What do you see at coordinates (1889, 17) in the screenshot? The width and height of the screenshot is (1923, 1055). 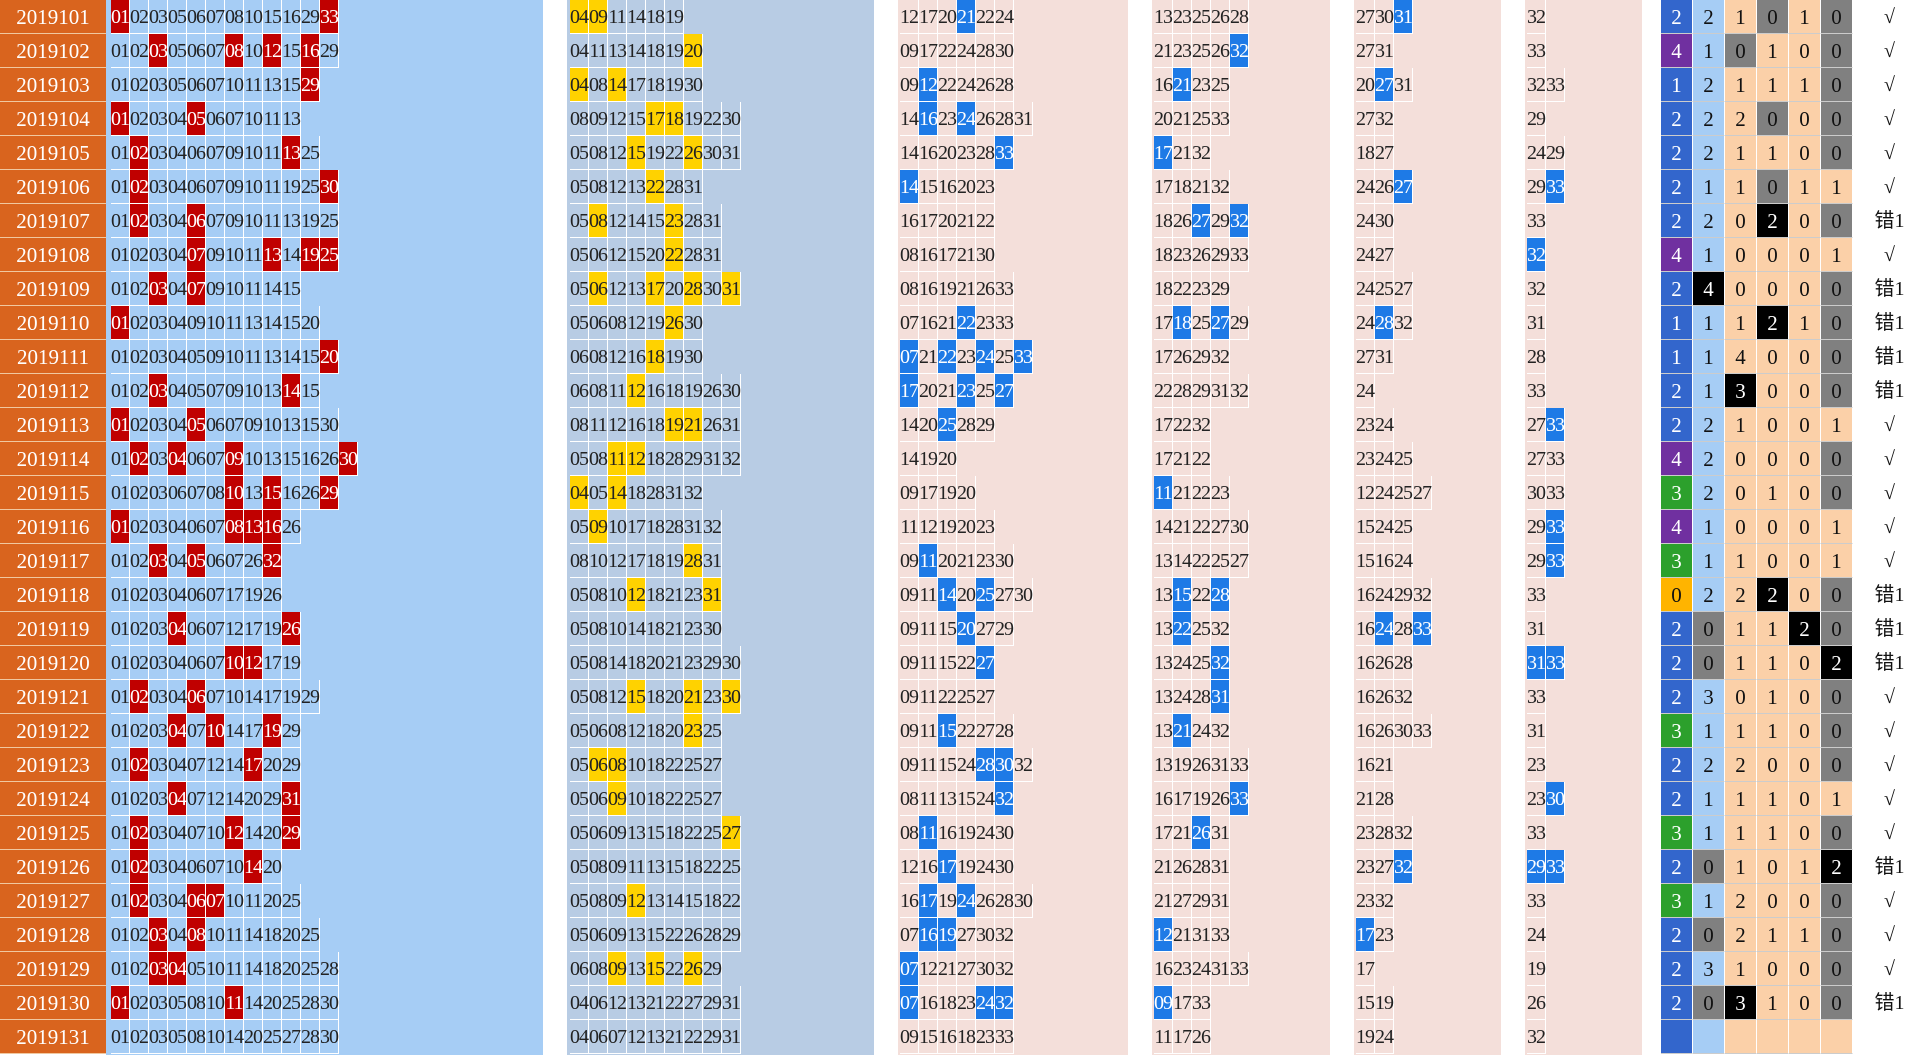 I see `result-mark: √` at bounding box center [1889, 17].